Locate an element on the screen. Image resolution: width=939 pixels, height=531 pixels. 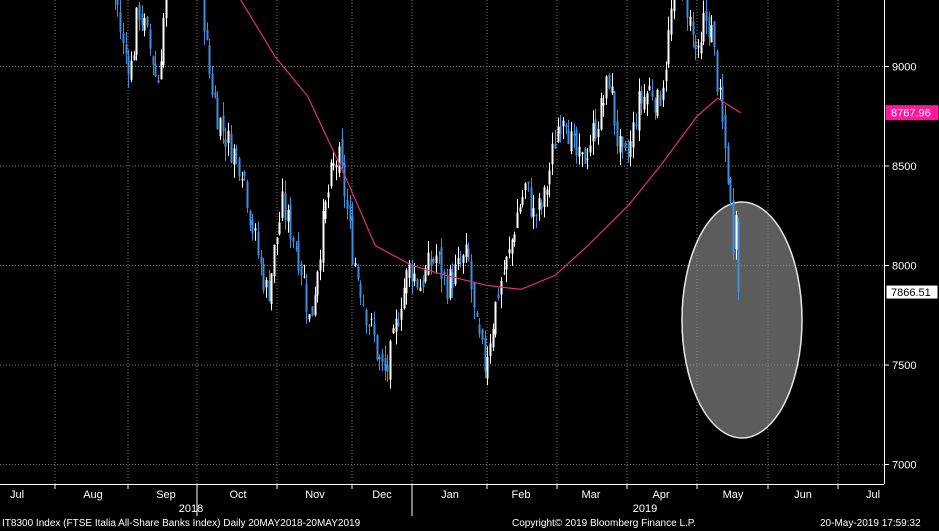
x-tick-label: Jul is located at coordinates (873, 495).